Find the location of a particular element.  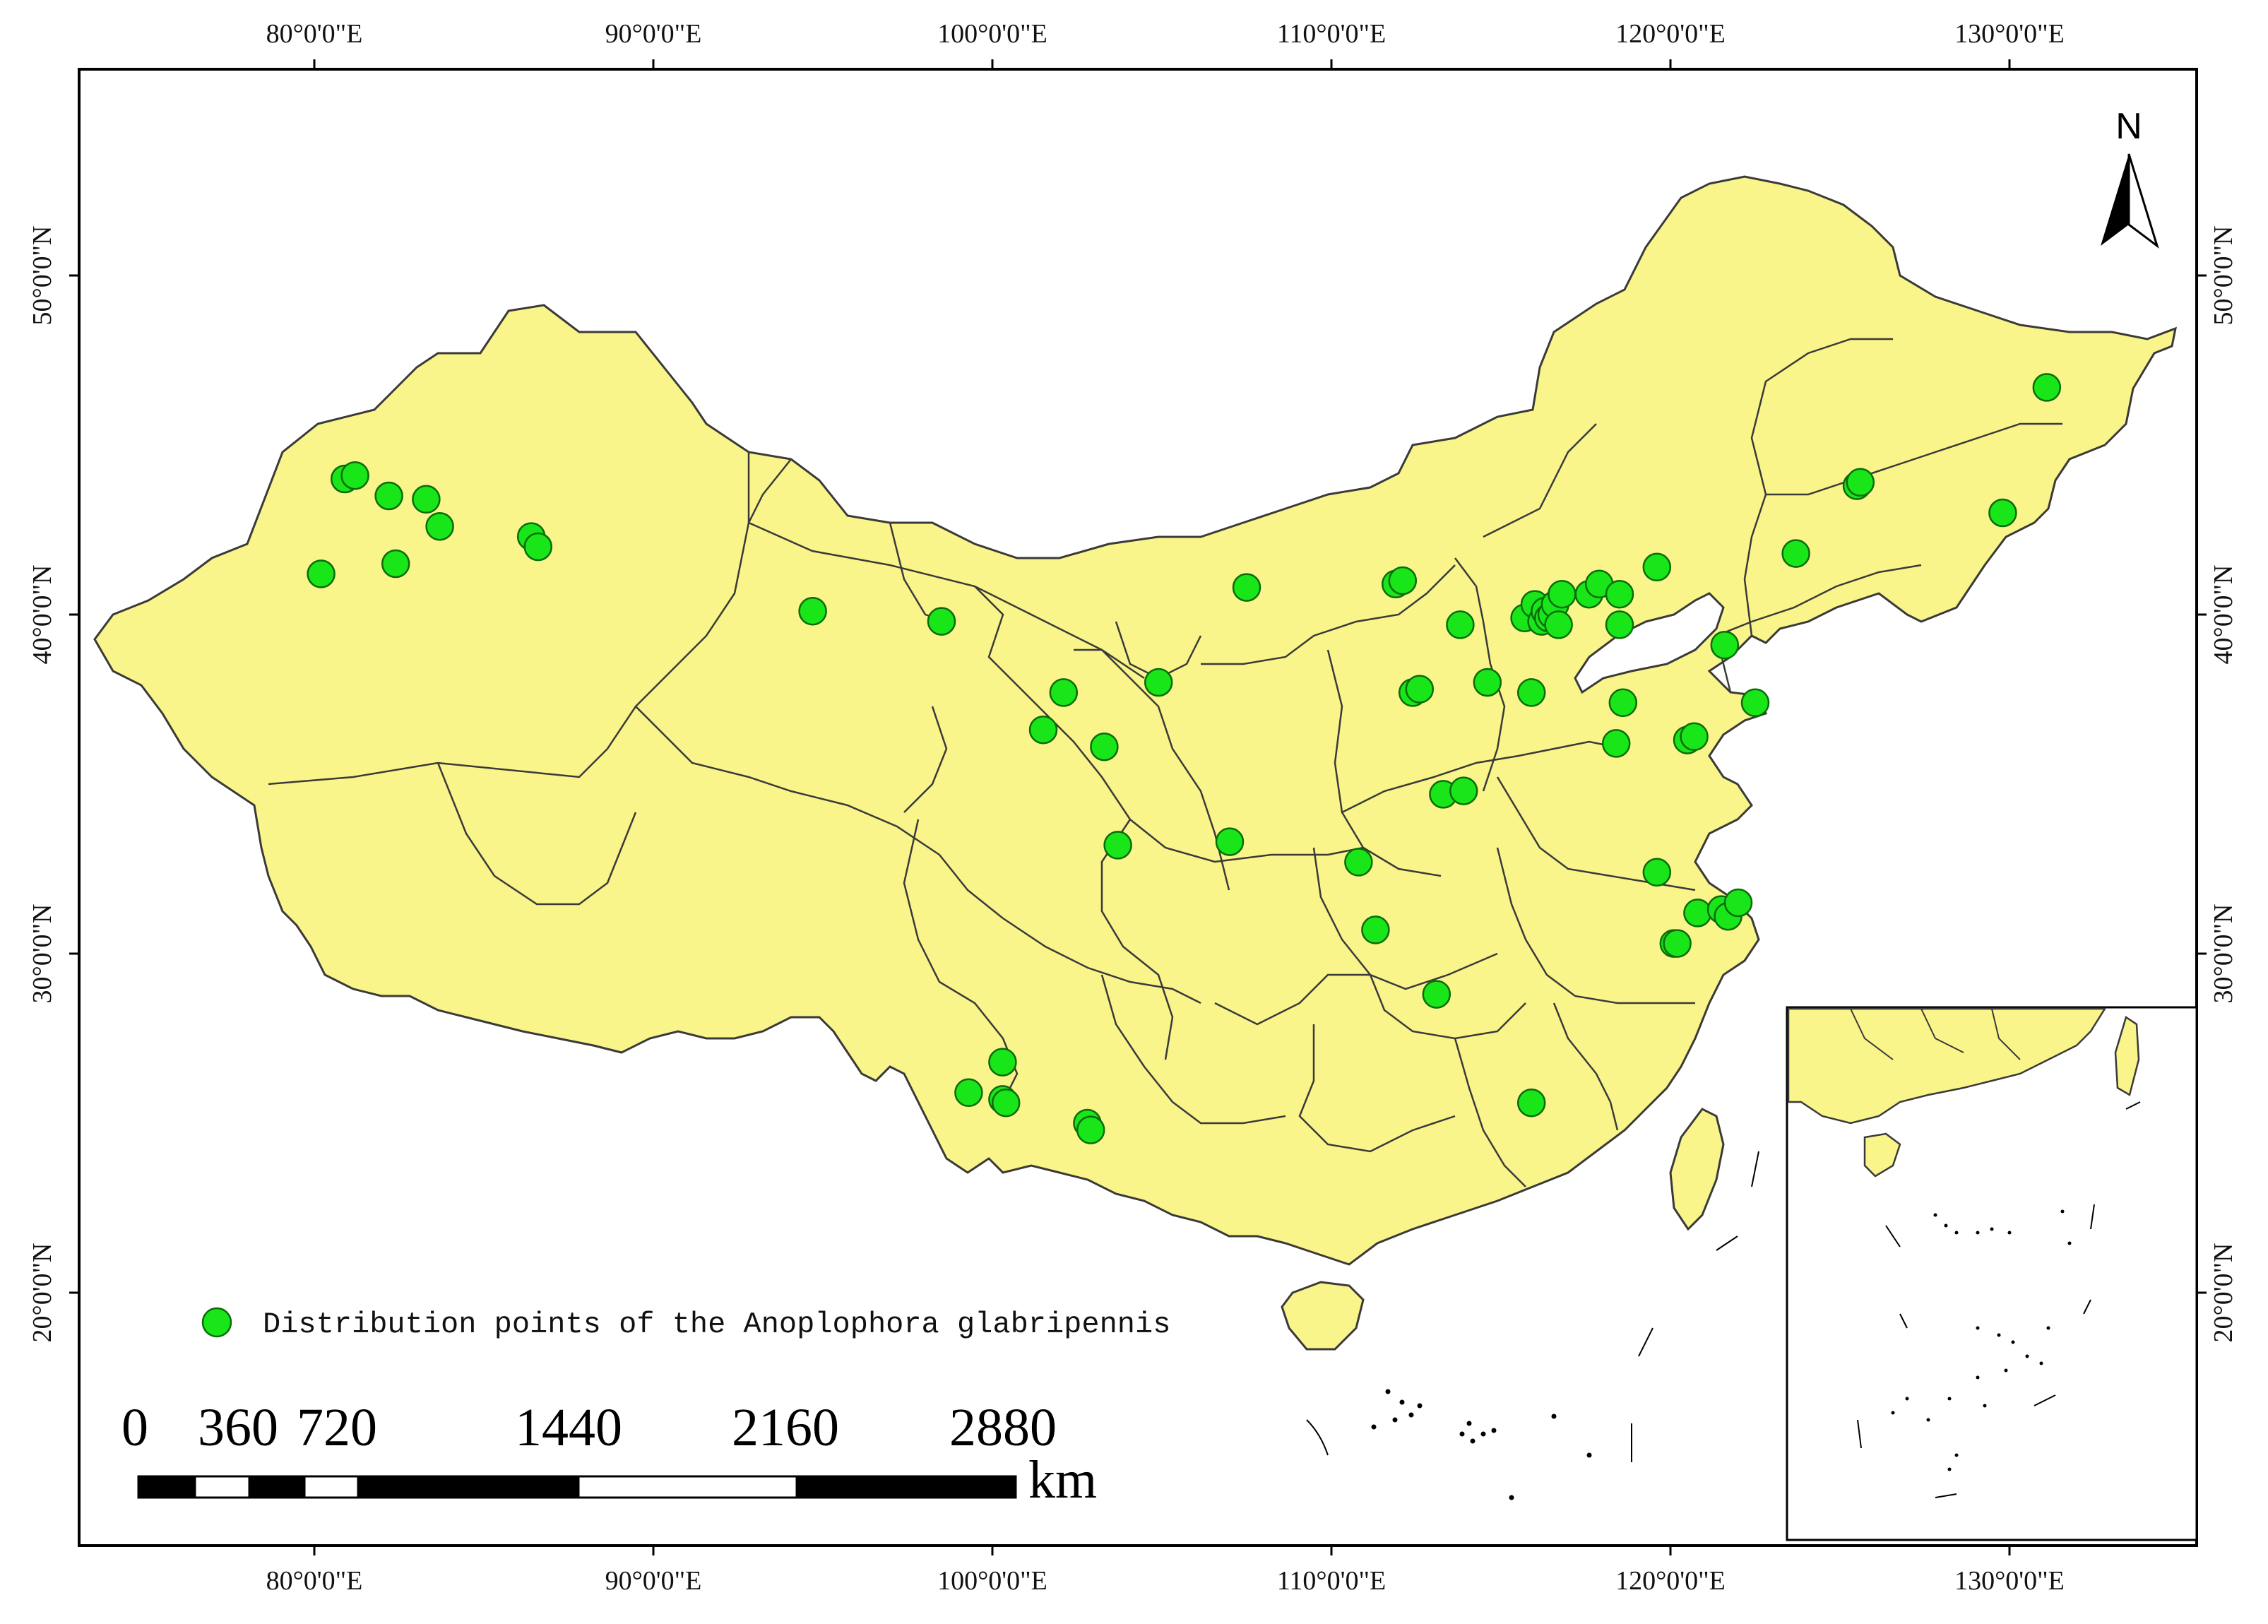

scale-unit: km is located at coordinates (1062, 1480).